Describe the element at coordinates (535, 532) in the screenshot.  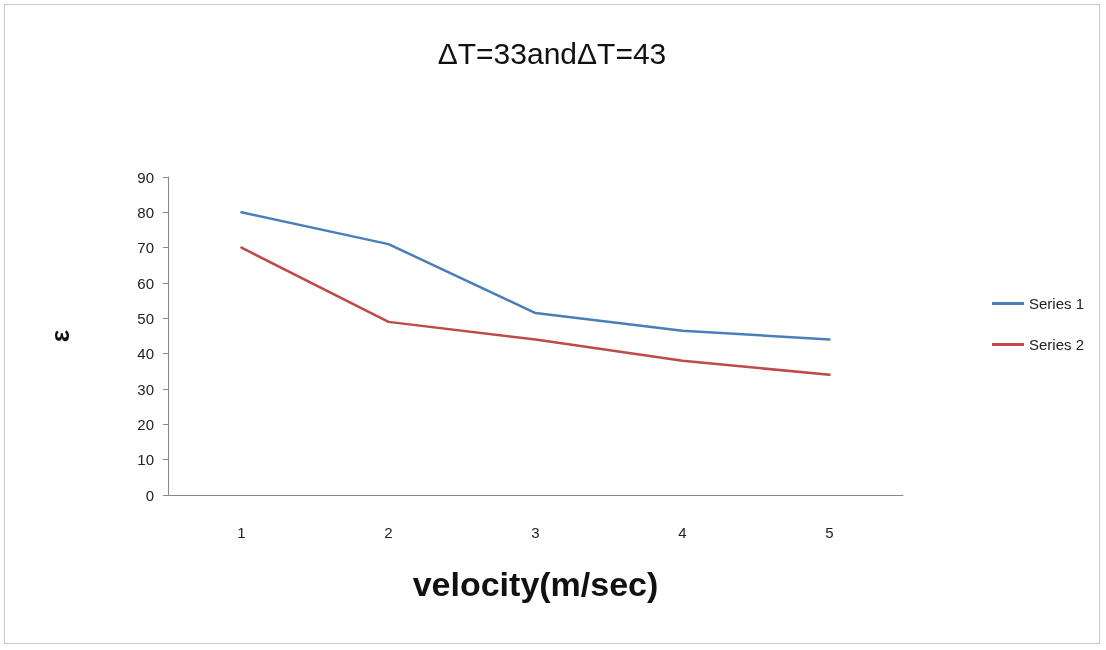
I see `x-tick-label: 3` at that location.